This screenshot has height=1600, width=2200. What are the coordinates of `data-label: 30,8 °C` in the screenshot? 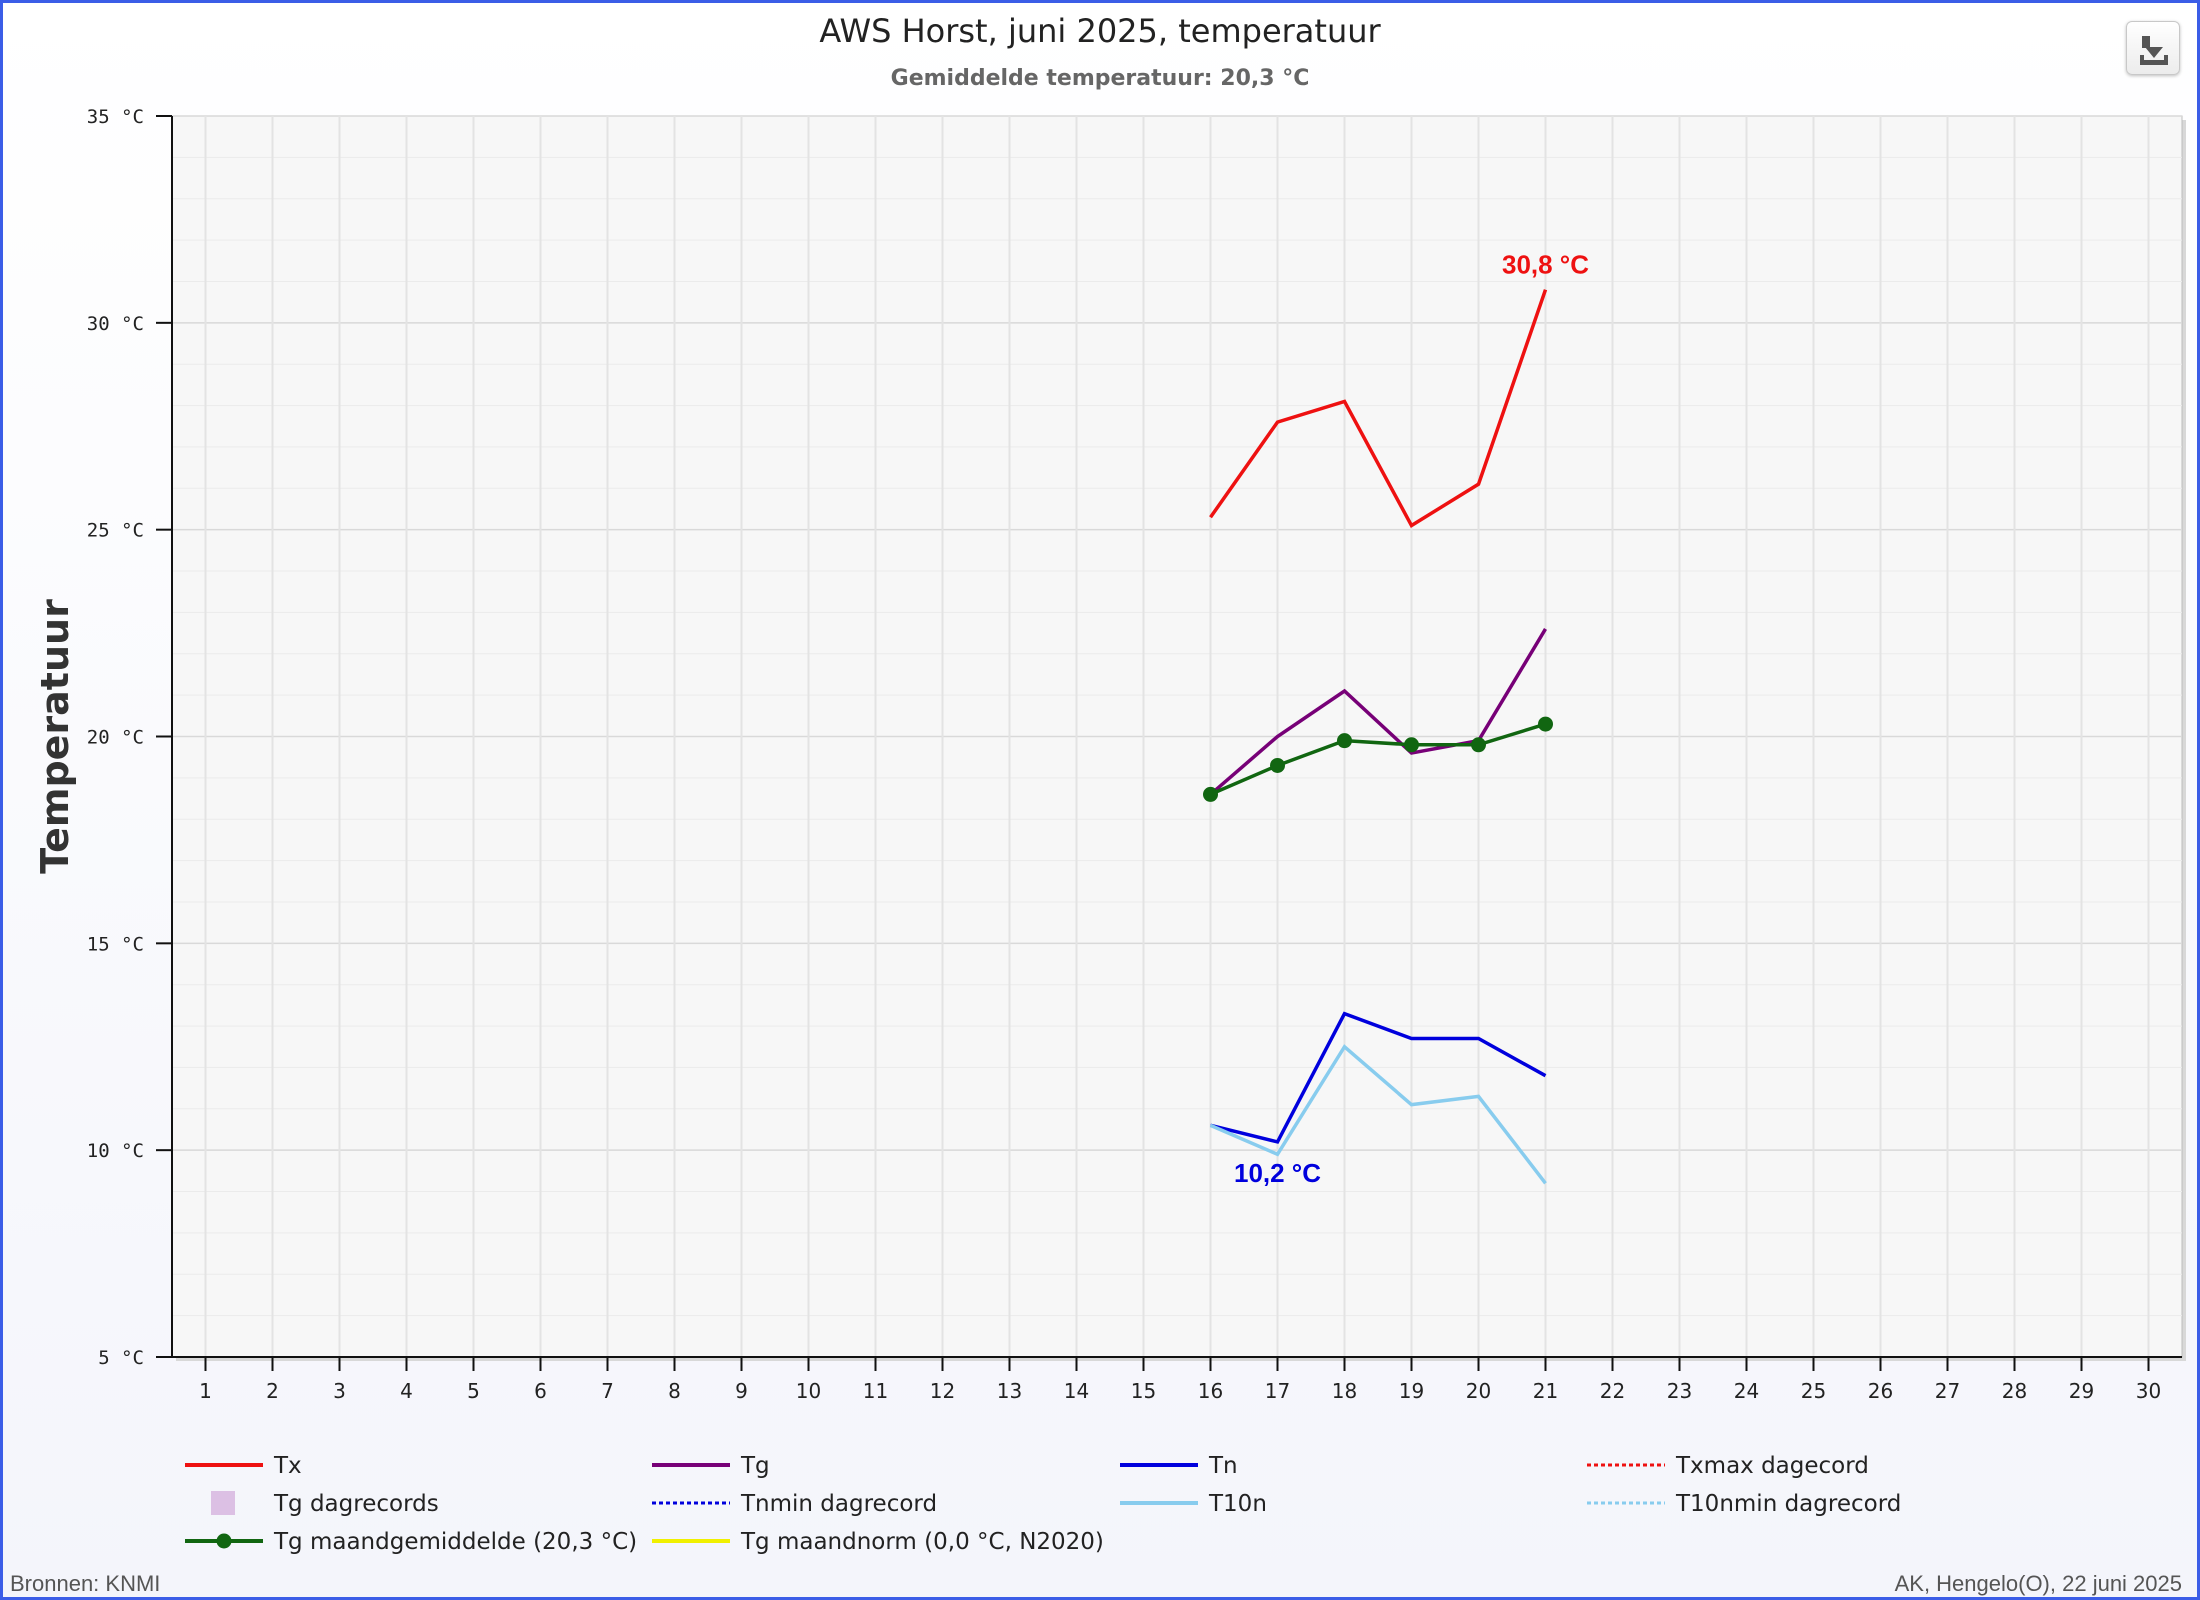 It's located at (1545, 265).